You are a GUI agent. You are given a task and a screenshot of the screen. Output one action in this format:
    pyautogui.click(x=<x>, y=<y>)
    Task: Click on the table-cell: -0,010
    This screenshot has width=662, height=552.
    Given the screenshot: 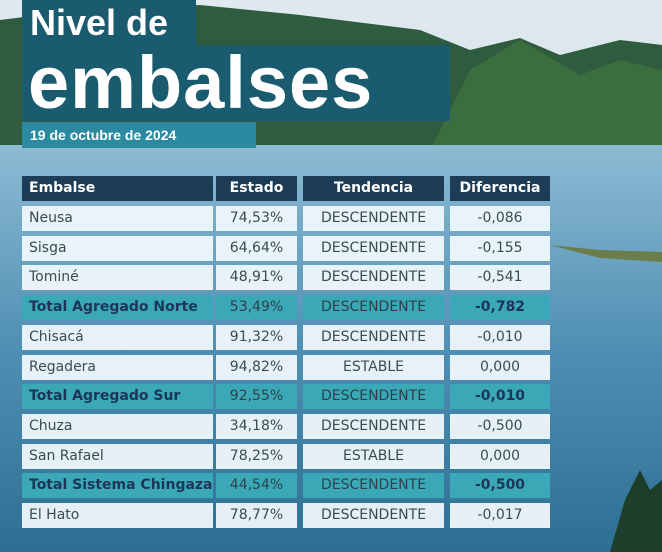 What is the action you would take?
    pyautogui.click(x=500, y=337)
    